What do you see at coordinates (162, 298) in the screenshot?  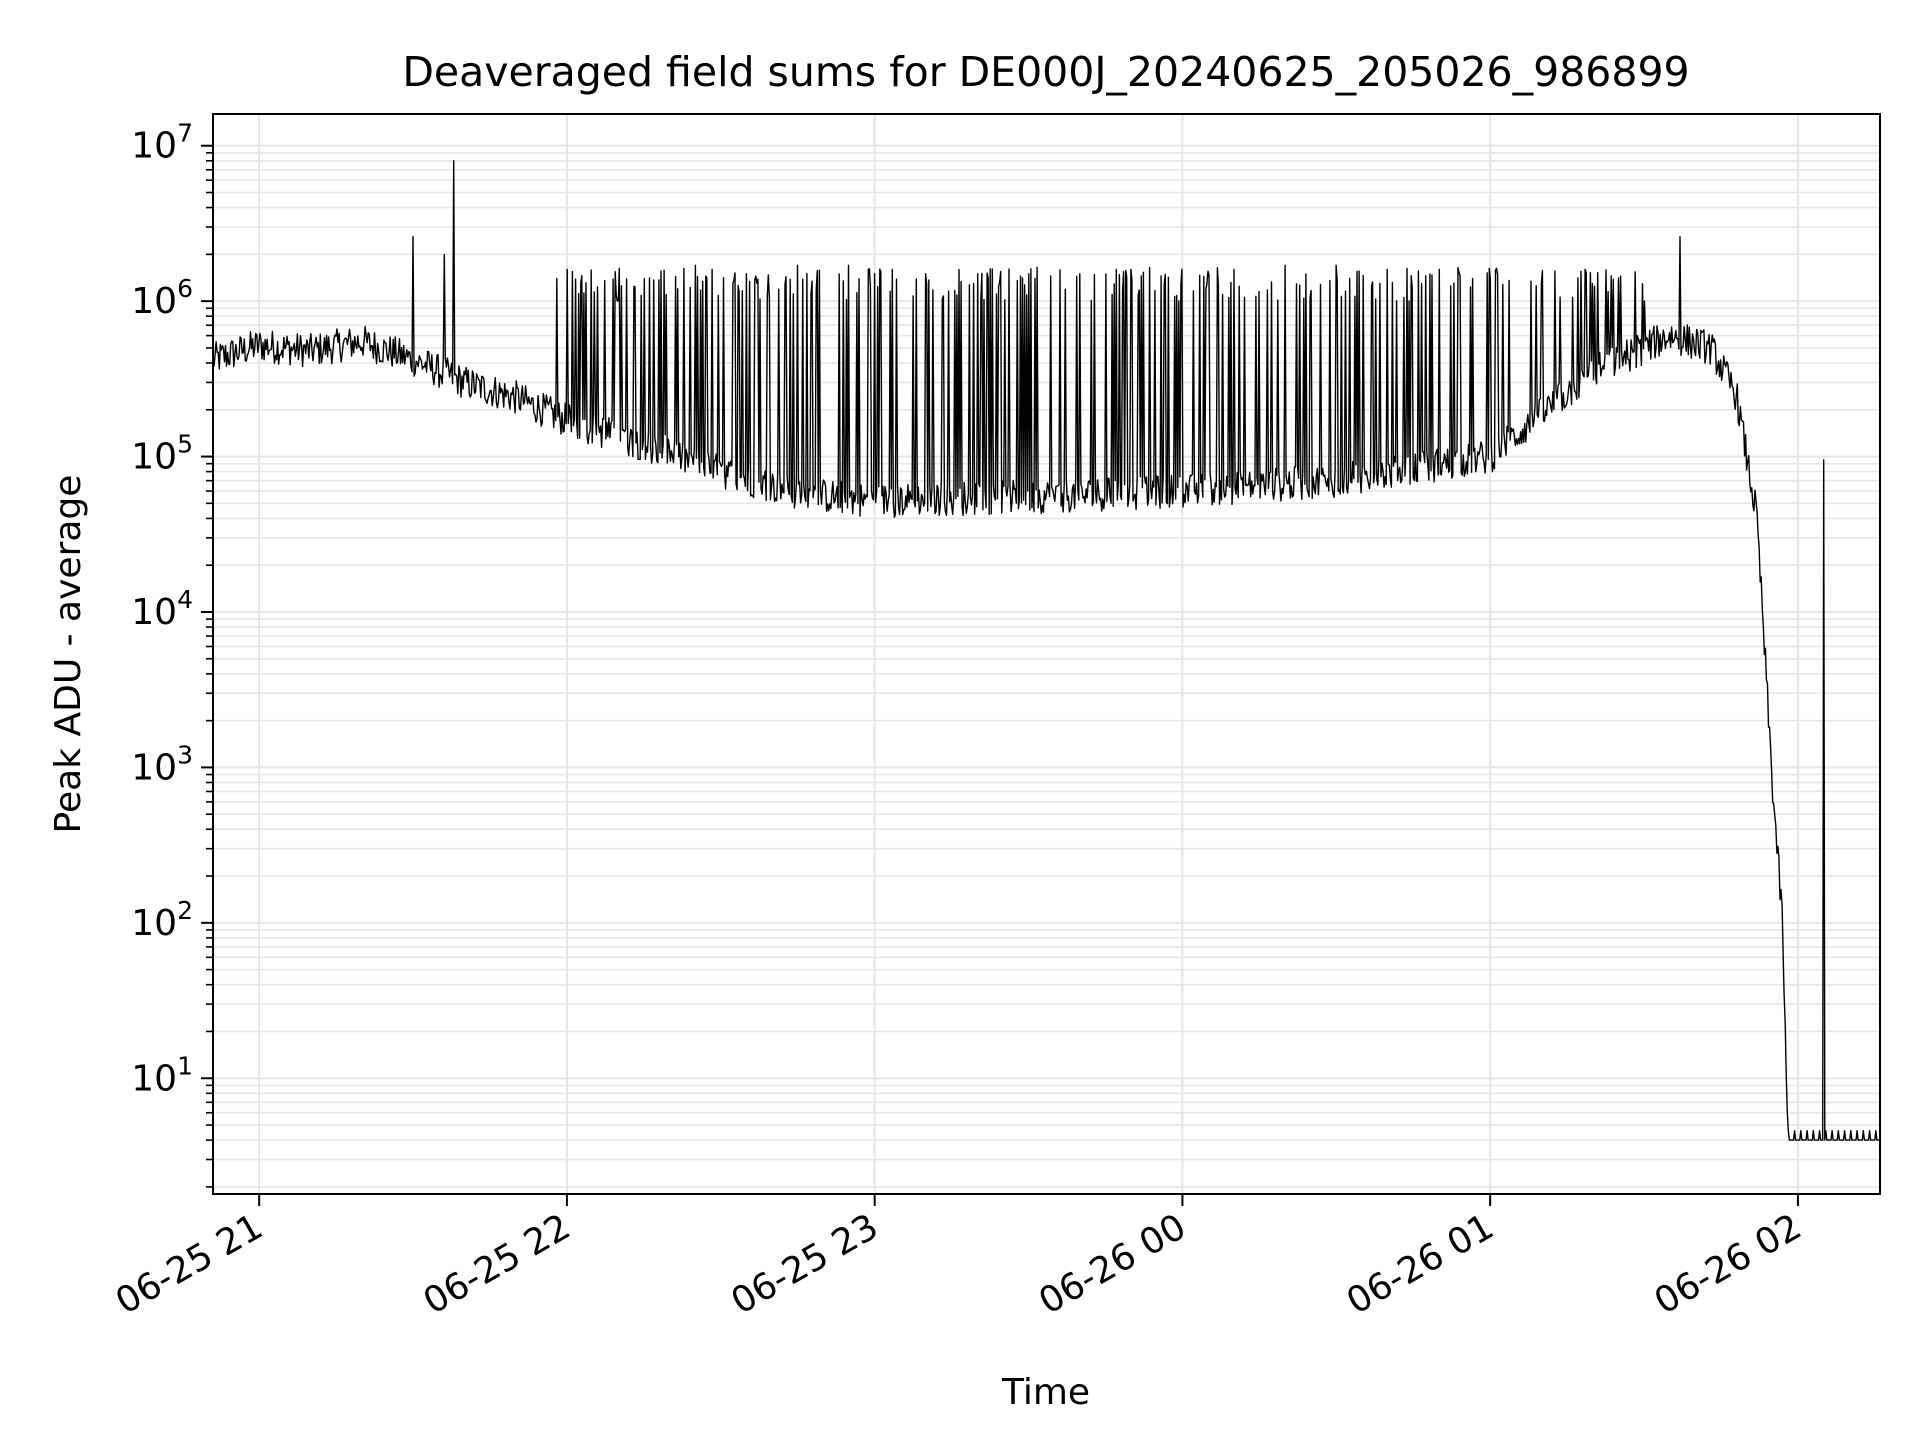 I see `y-tick-label: 10⁶` at bounding box center [162, 298].